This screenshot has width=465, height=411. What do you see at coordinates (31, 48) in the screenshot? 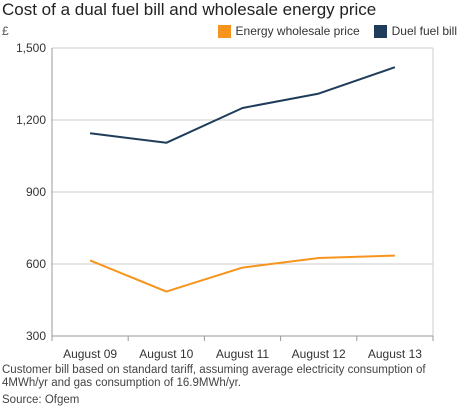
I see `y-tick-label-1500: 1,500` at bounding box center [31, 48].